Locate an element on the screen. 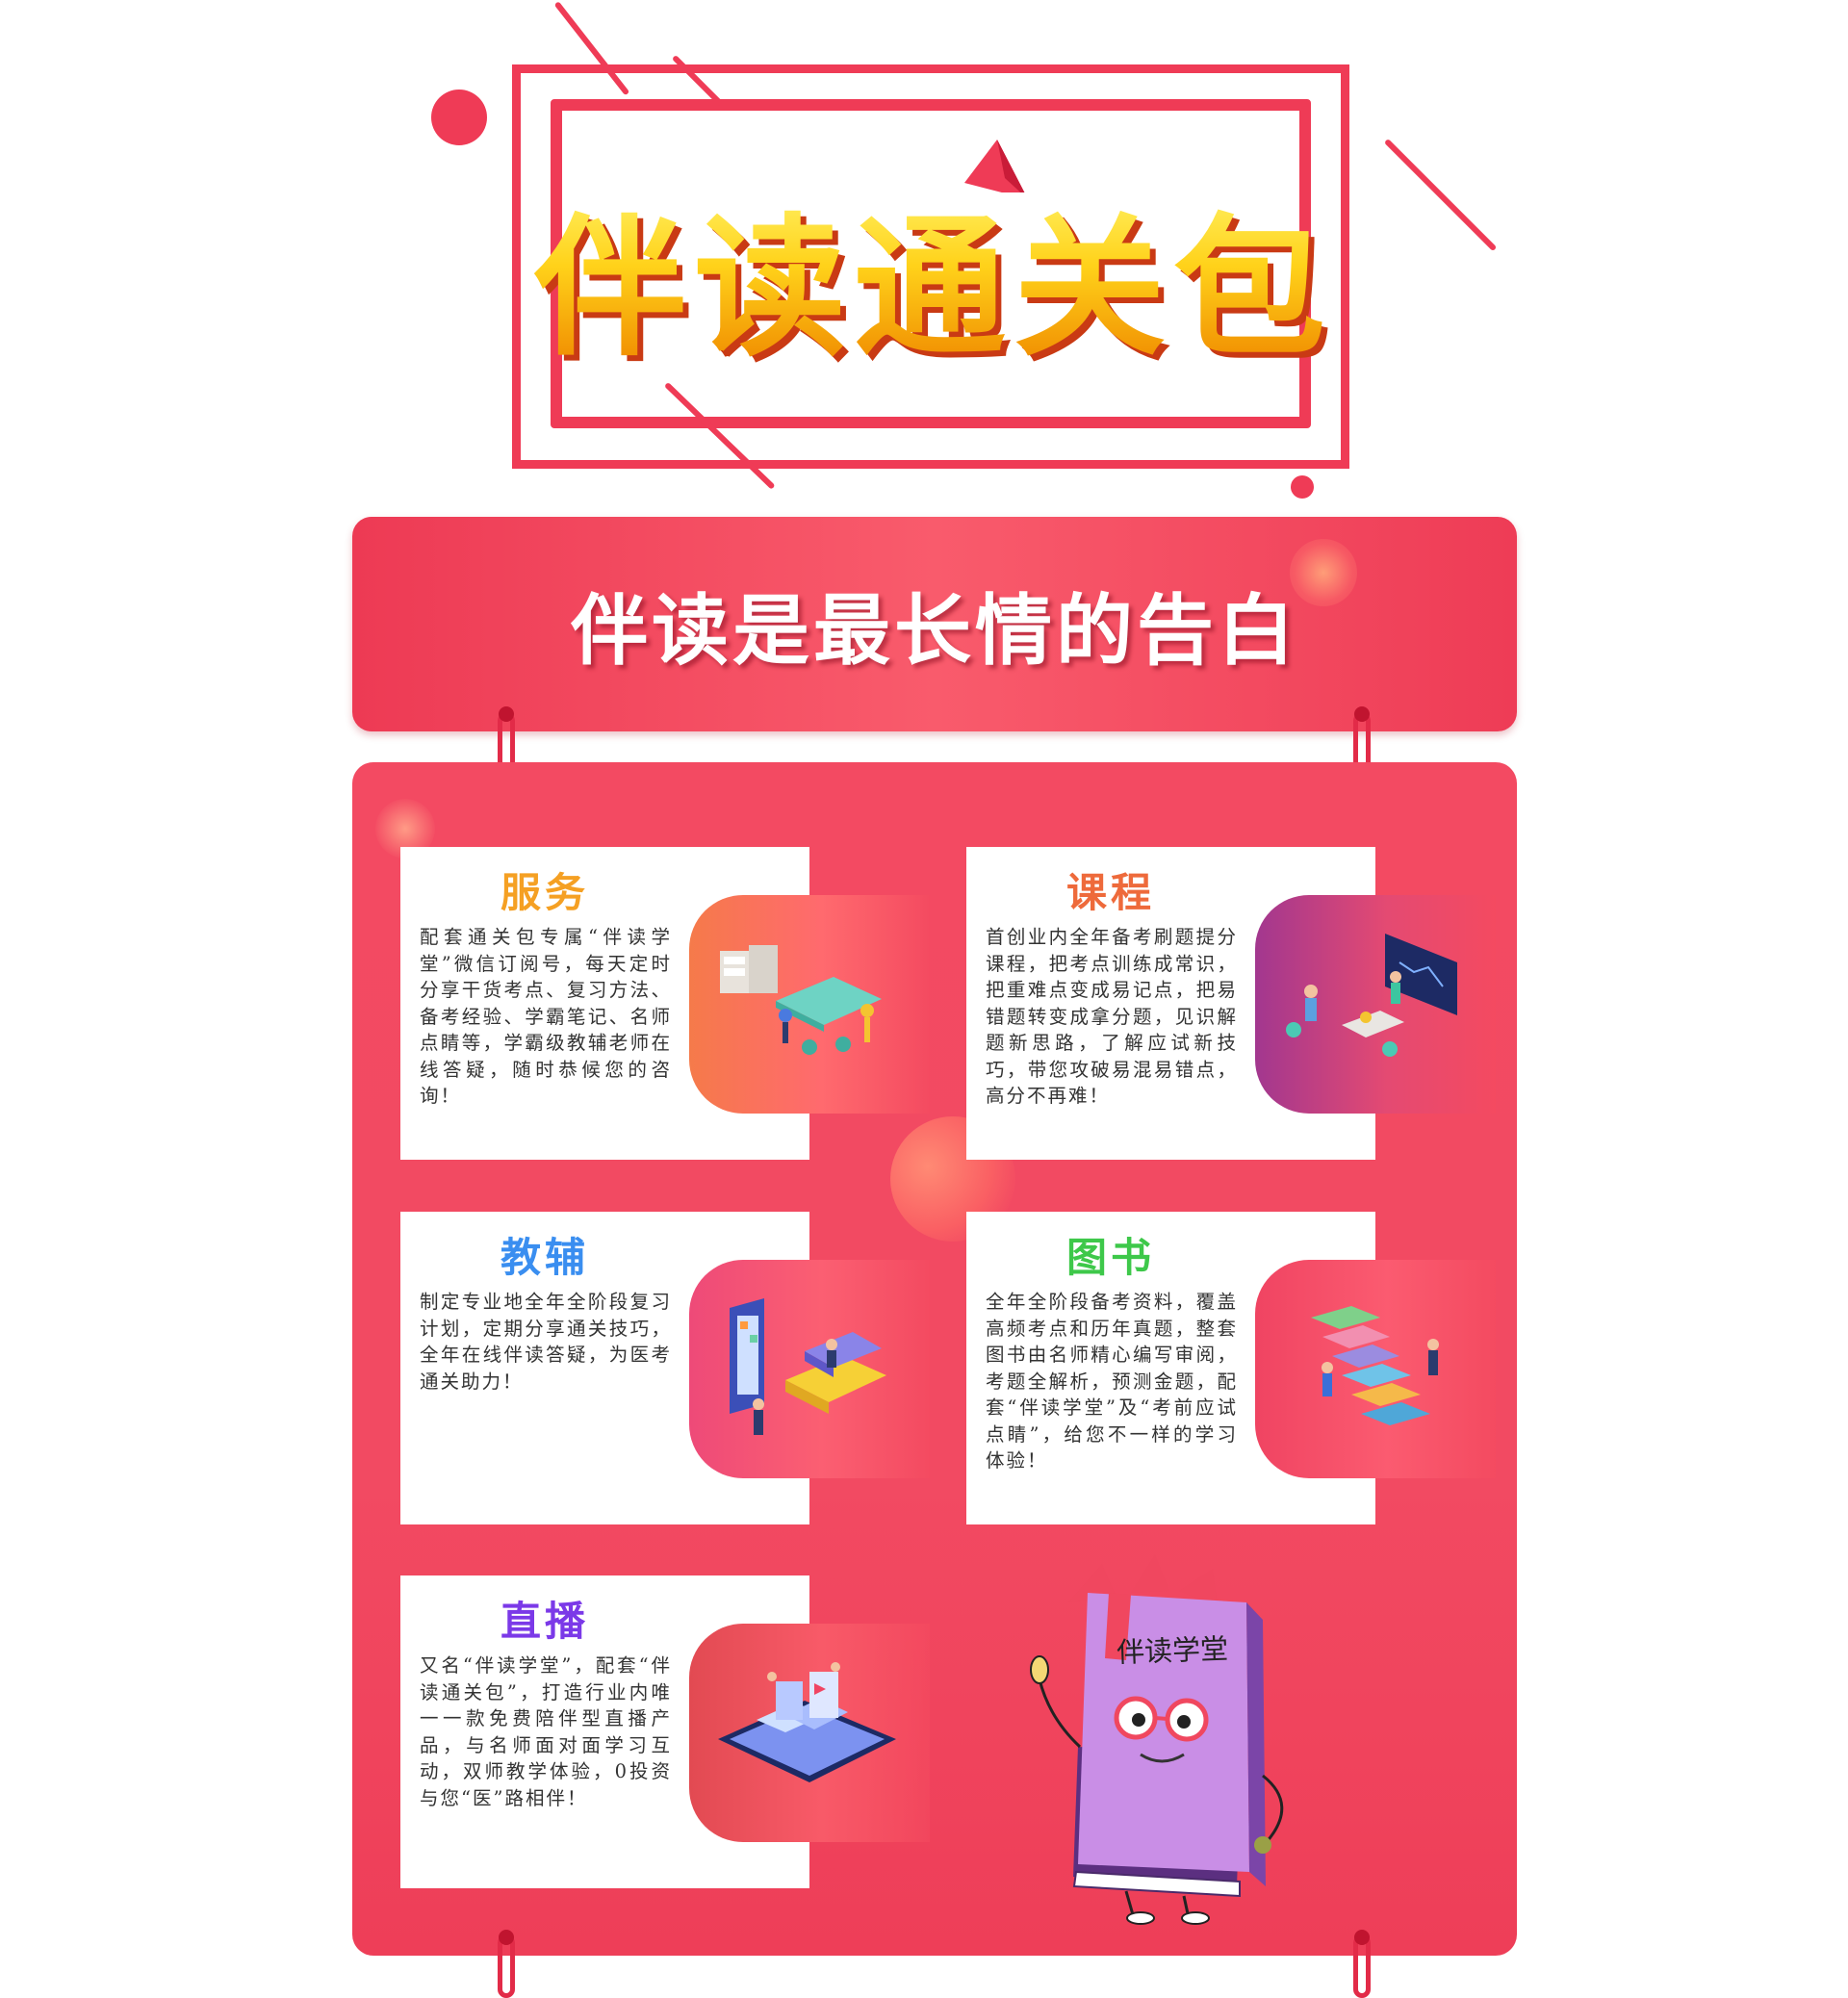 The width and height of the screenshot is (1848, 1998). card-title: 课程 is located at coordinates (1110, 892).